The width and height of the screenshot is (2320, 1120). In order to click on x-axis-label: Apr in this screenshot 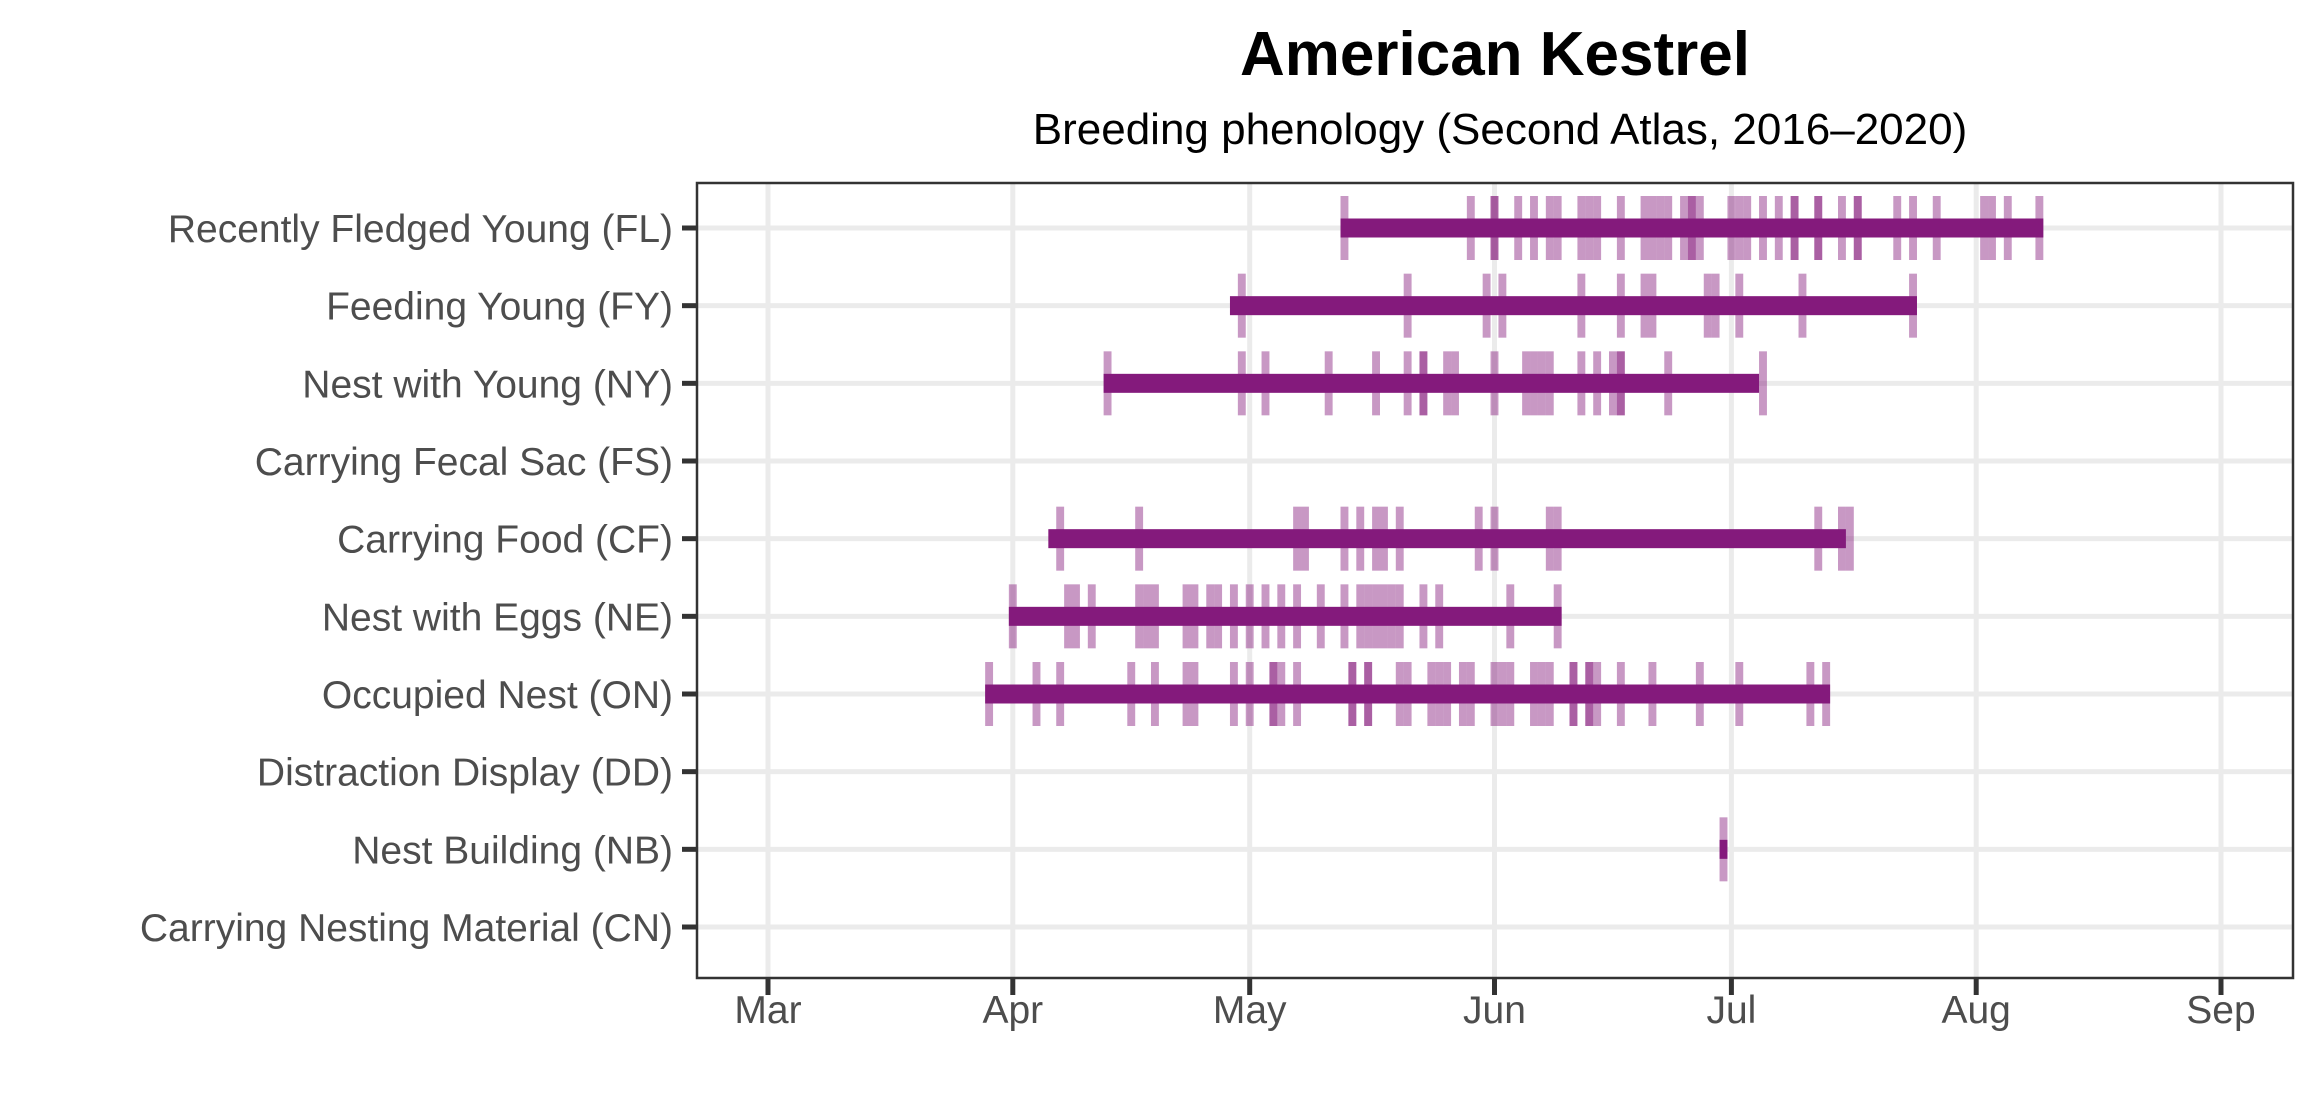, I will do `click(1012, 1010)`.